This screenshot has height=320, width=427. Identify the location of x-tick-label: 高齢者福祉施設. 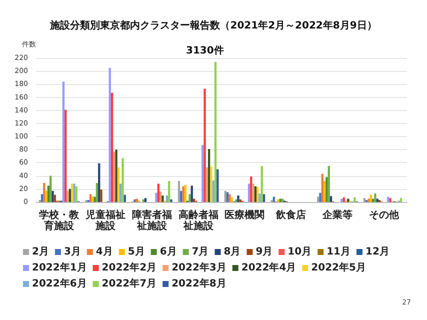
(198, 220).